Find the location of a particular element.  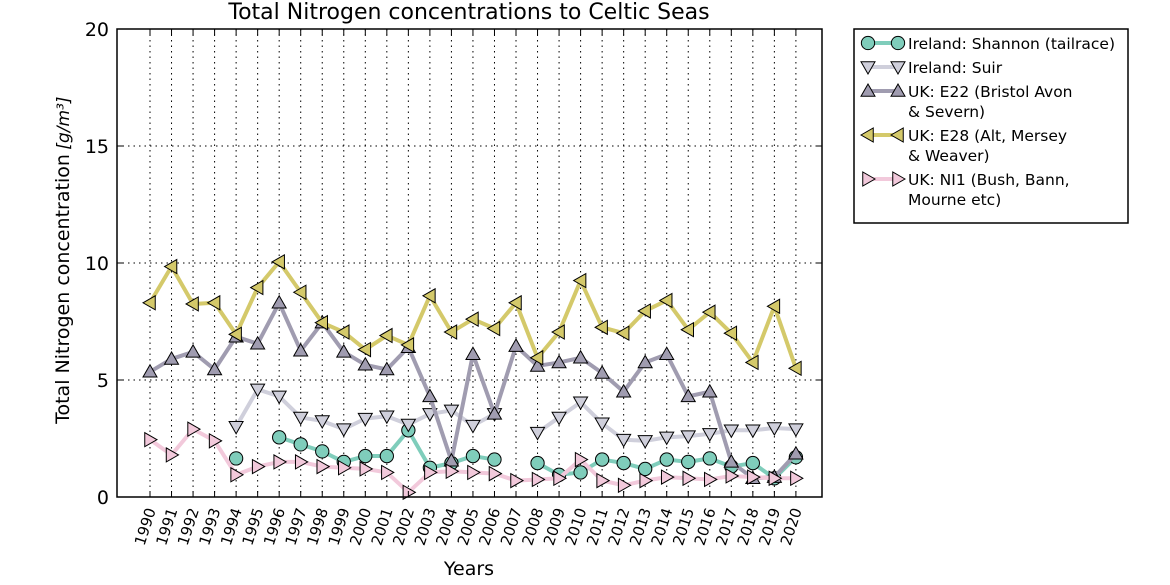

y-axis-label-group: Total Nitrogen concentration [g/m³] is located at coordinates (63, 260).